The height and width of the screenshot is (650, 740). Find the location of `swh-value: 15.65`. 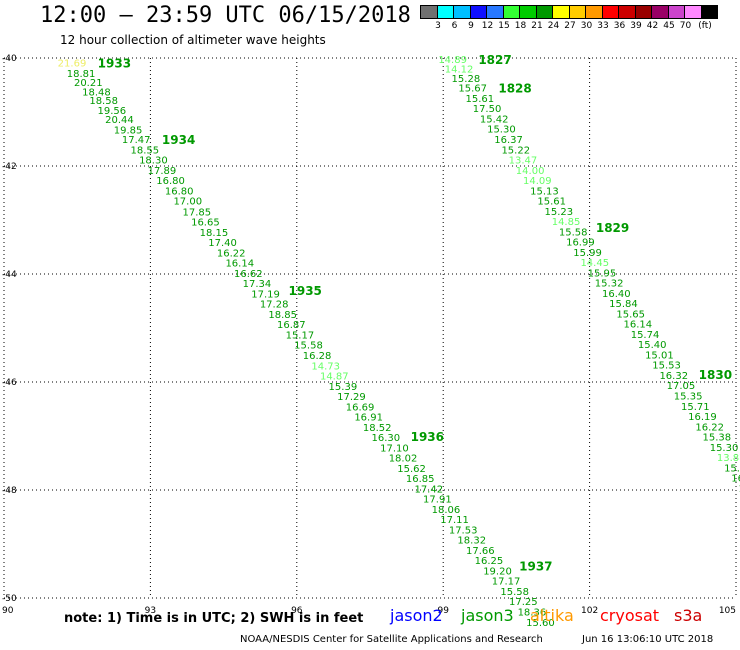

swh-value: 15.65 is located at coordinates (630, 314).